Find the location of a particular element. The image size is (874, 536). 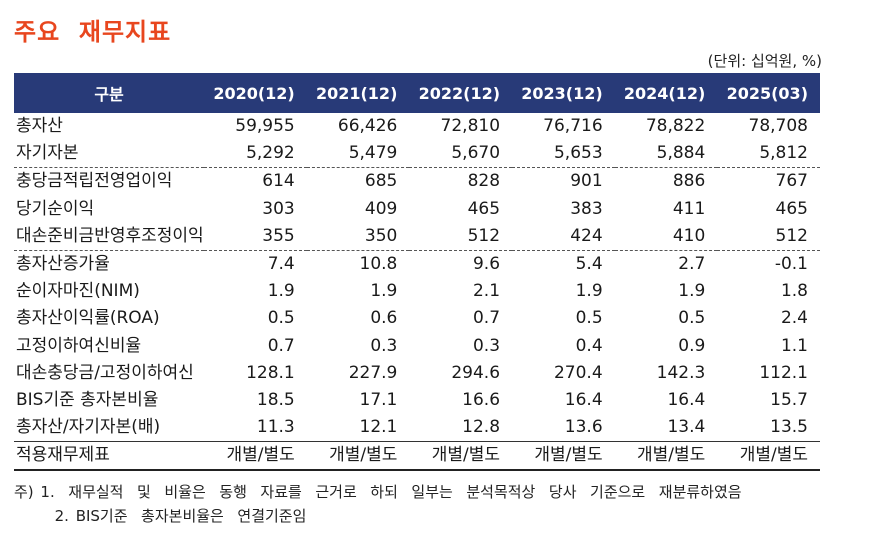

table-cell: 15.7 is located at coordinates (789, 399).